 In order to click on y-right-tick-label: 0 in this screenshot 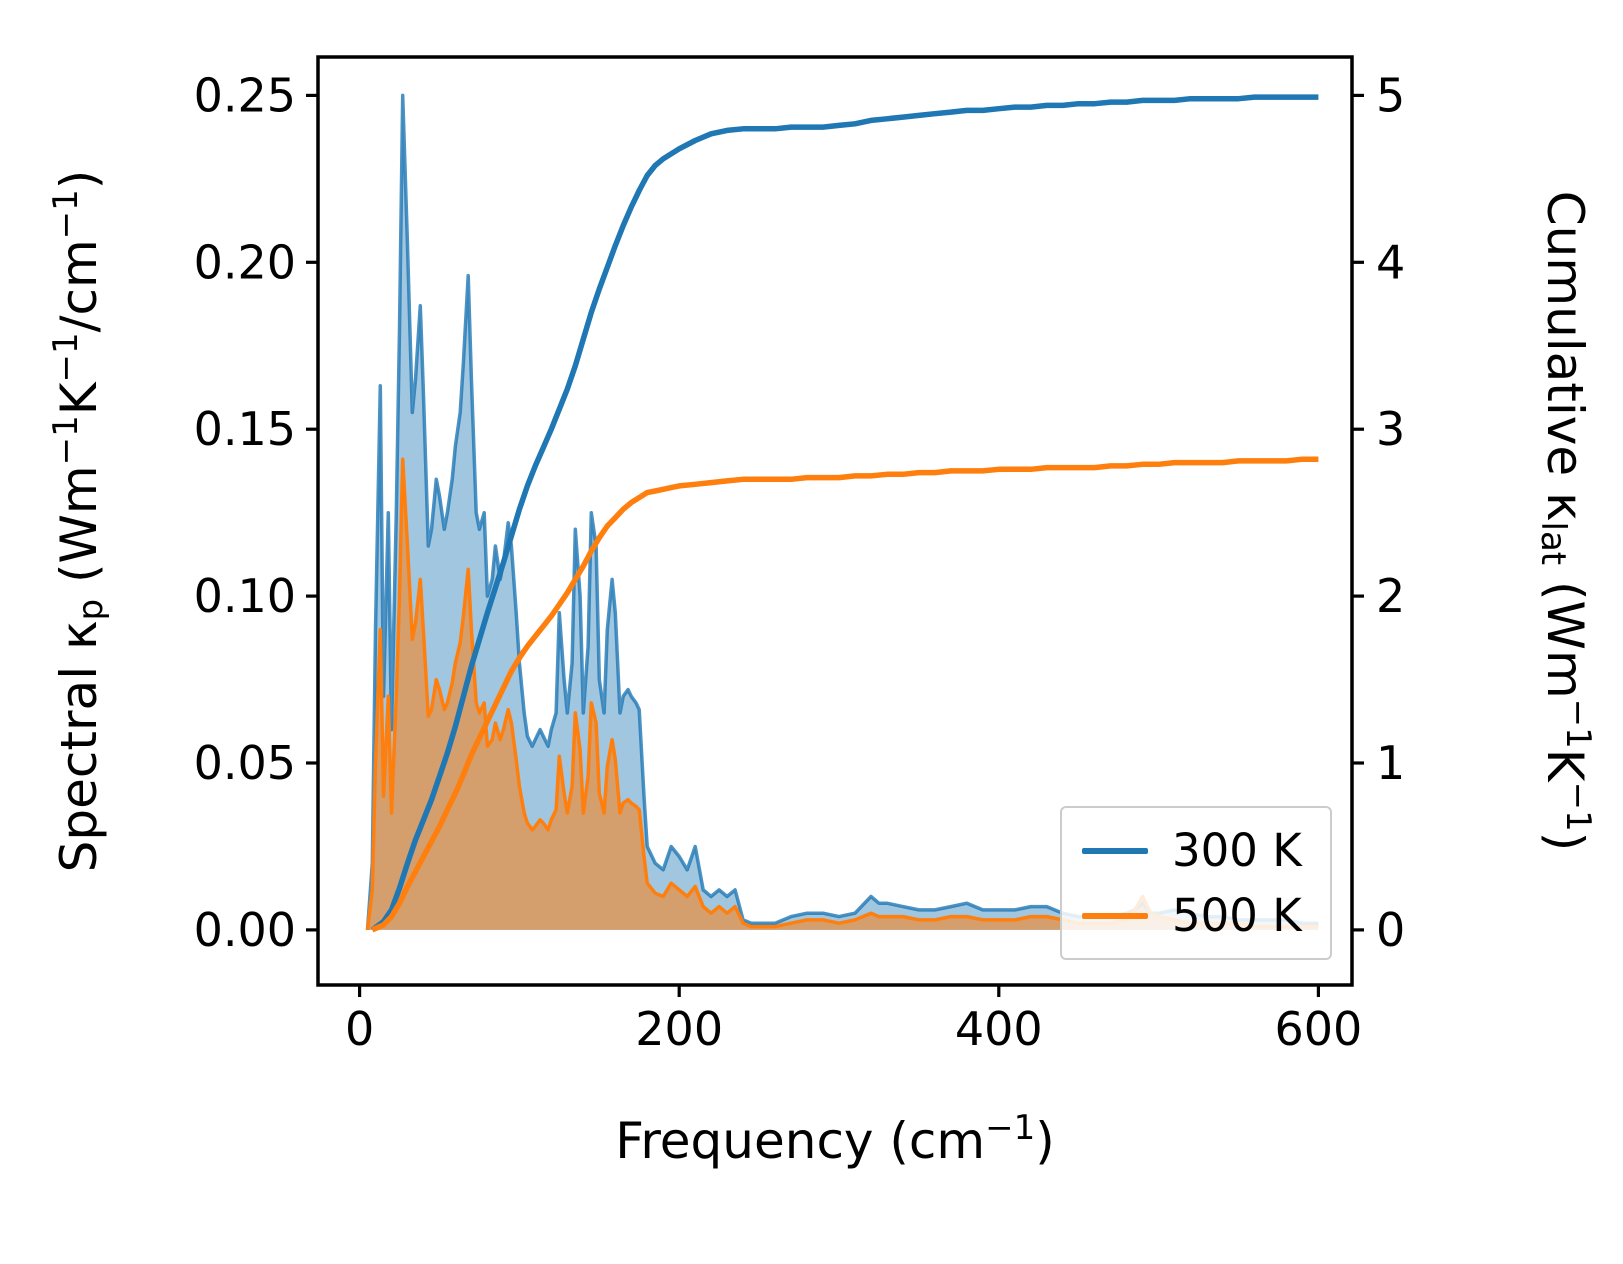, I will do `click(1390, 930)`.